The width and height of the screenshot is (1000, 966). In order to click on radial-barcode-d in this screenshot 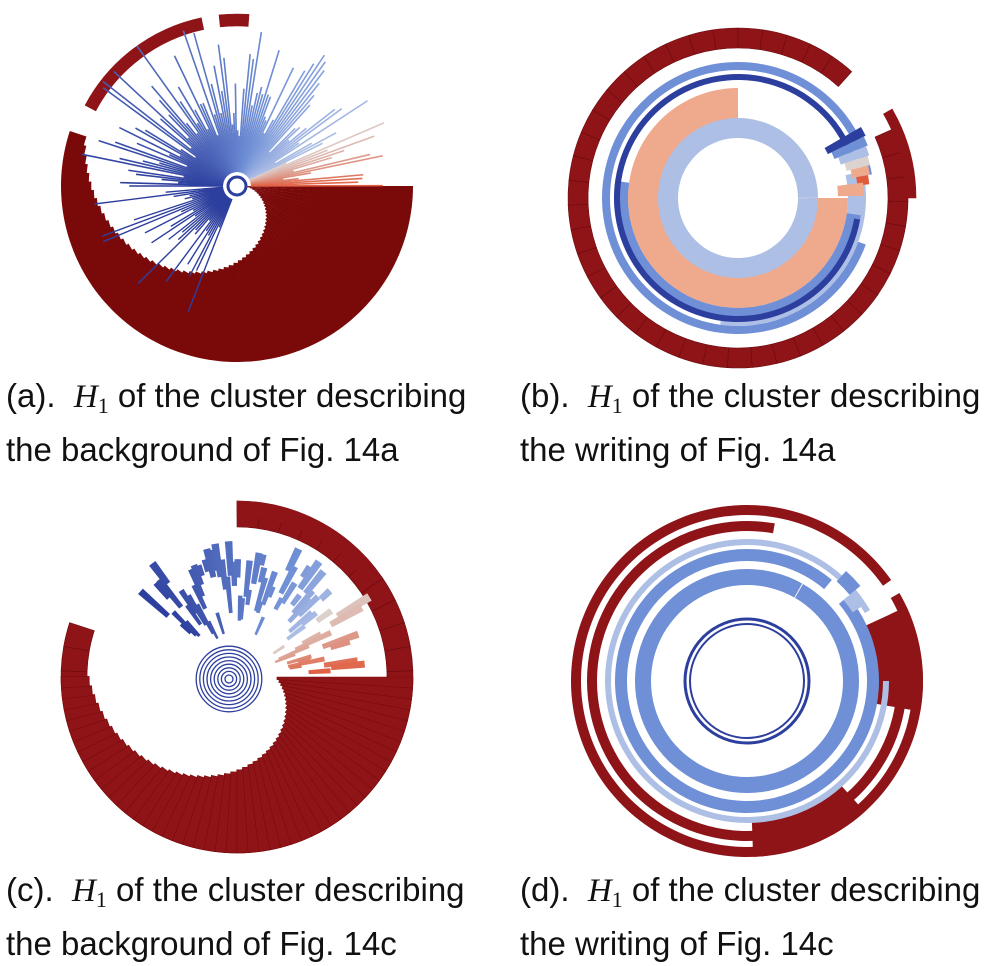, I will do `click(755, 680)`.